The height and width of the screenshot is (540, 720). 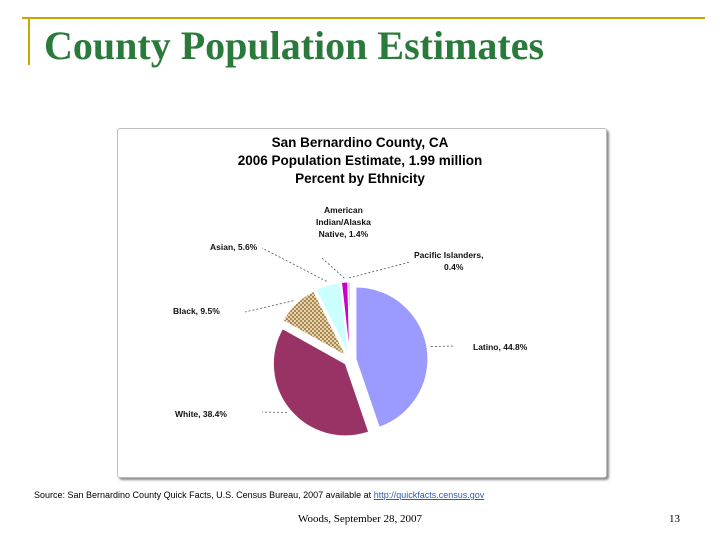 I want to click on leader-line-latino, so click(x=443, y=346).